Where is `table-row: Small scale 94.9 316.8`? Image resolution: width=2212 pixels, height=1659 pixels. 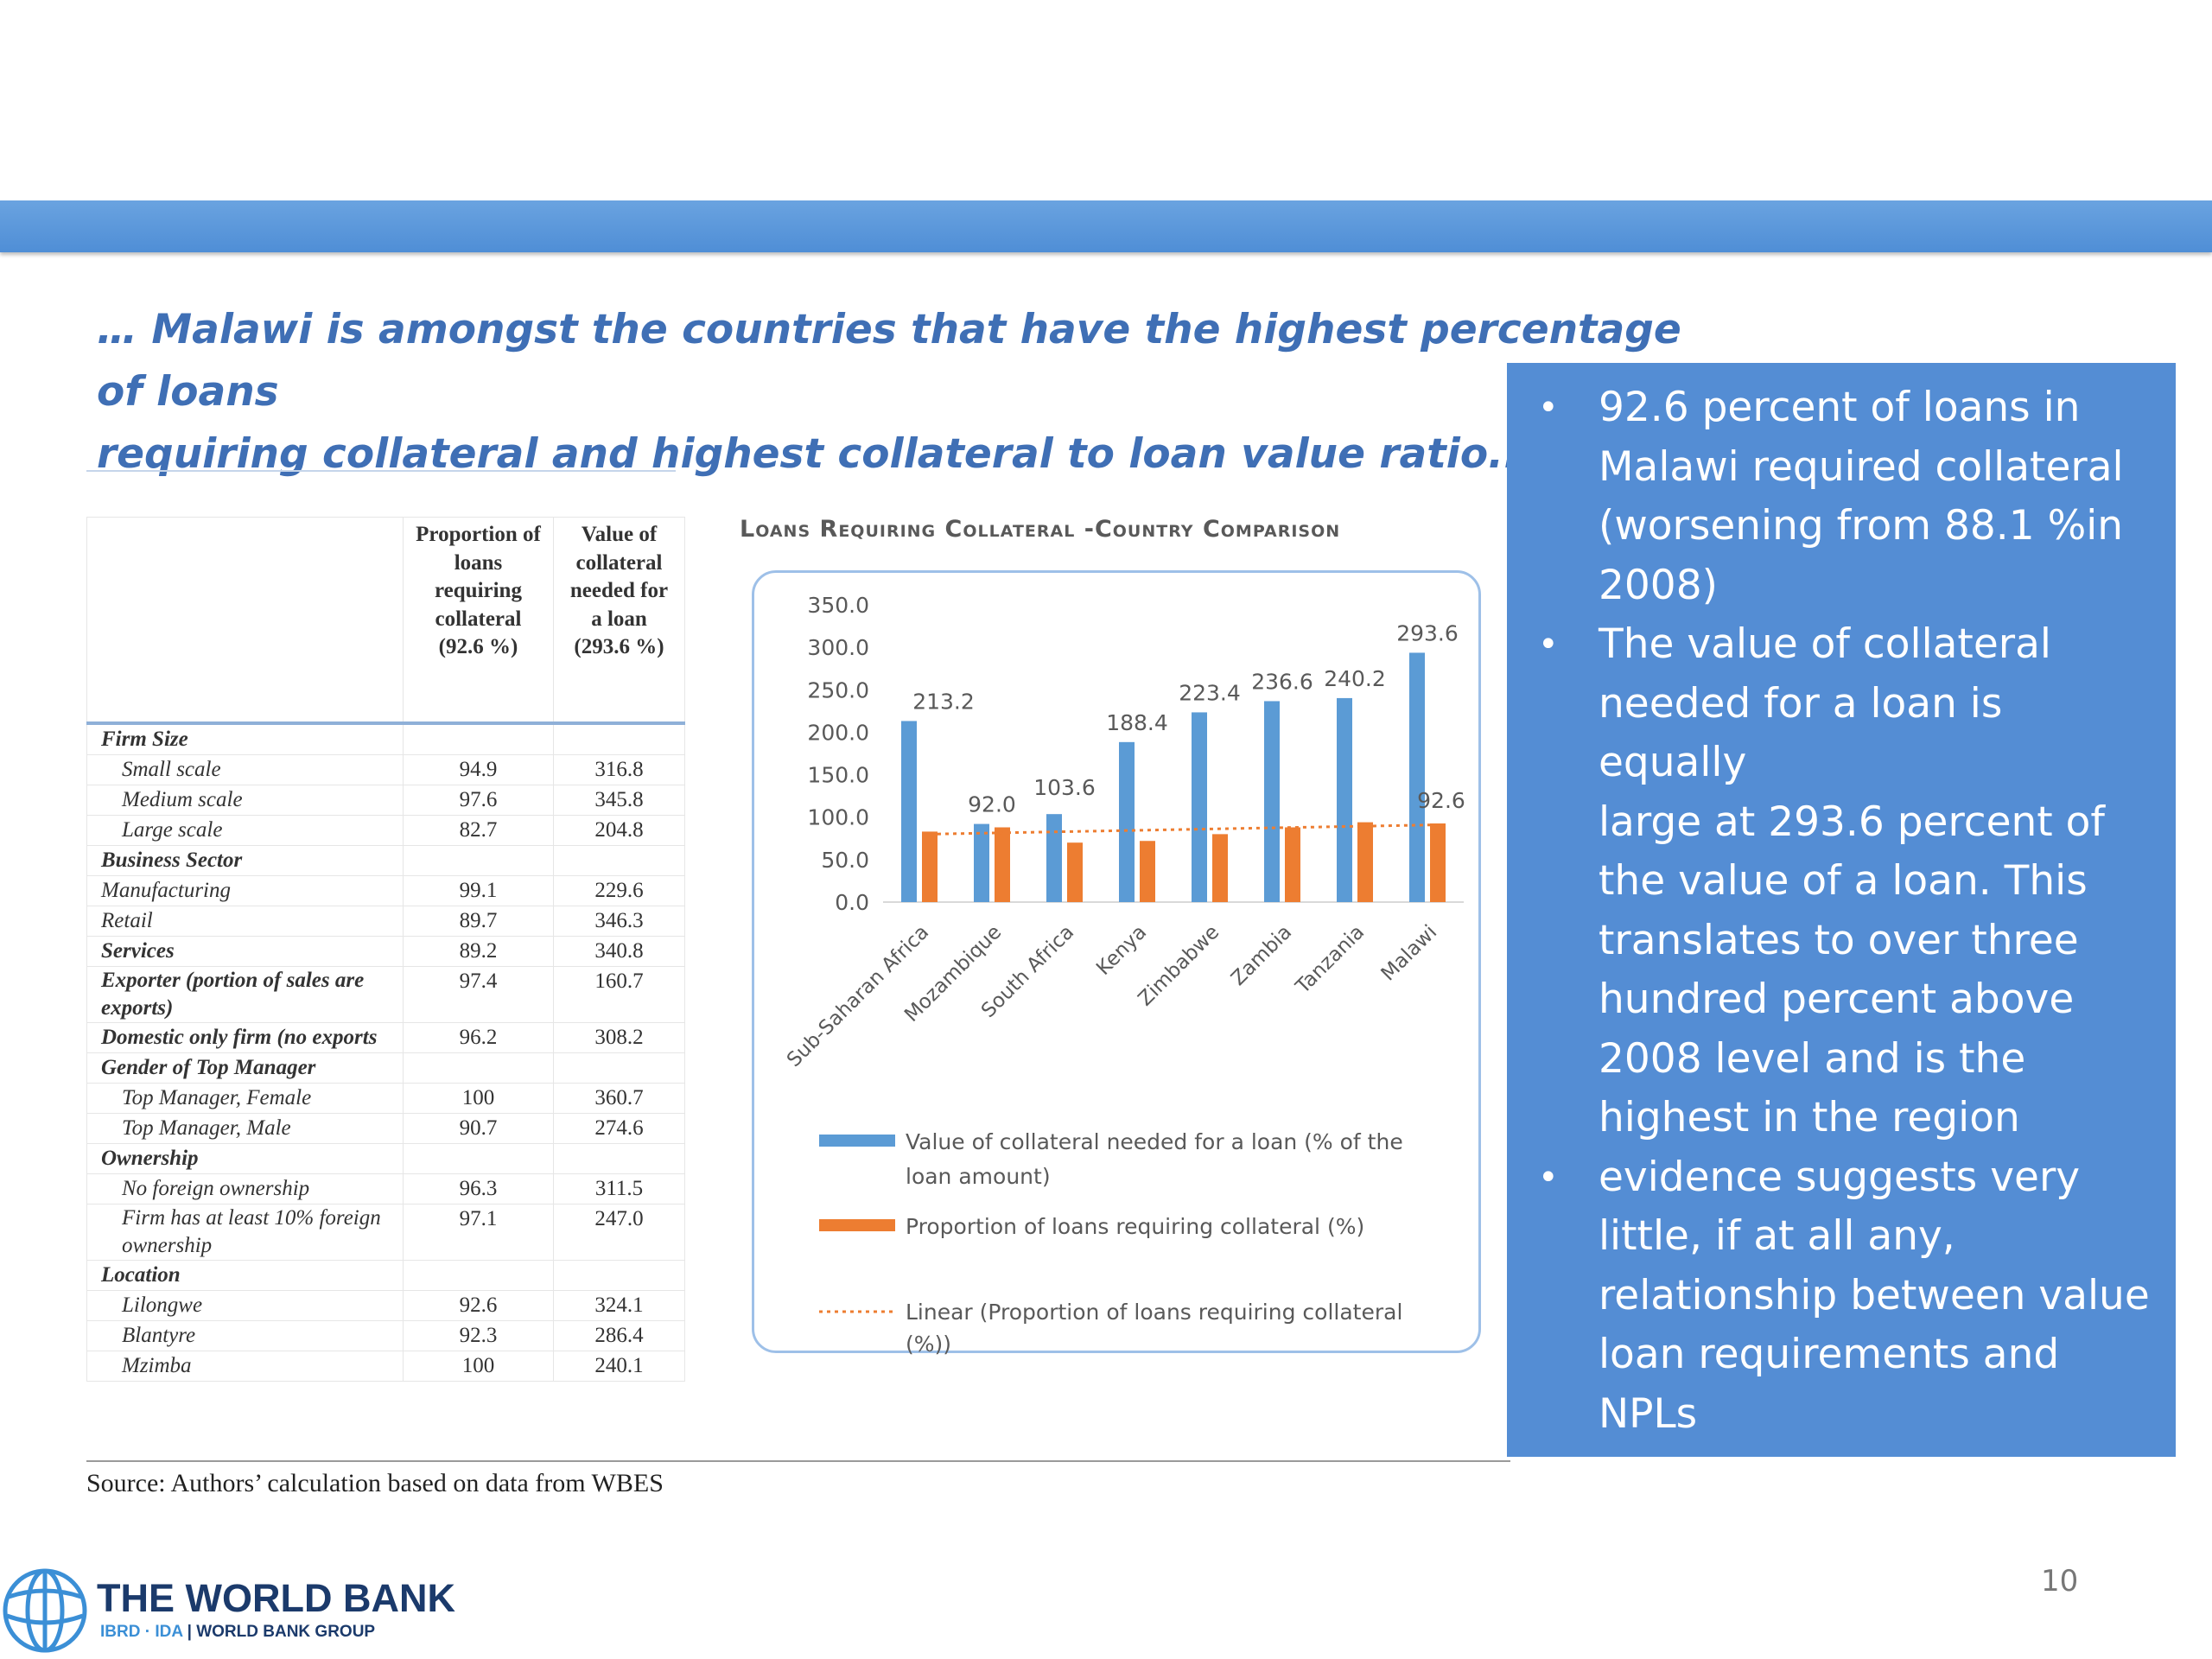
table-row: Small scale 94.9 316.8 is located at coordinates (385, 769).